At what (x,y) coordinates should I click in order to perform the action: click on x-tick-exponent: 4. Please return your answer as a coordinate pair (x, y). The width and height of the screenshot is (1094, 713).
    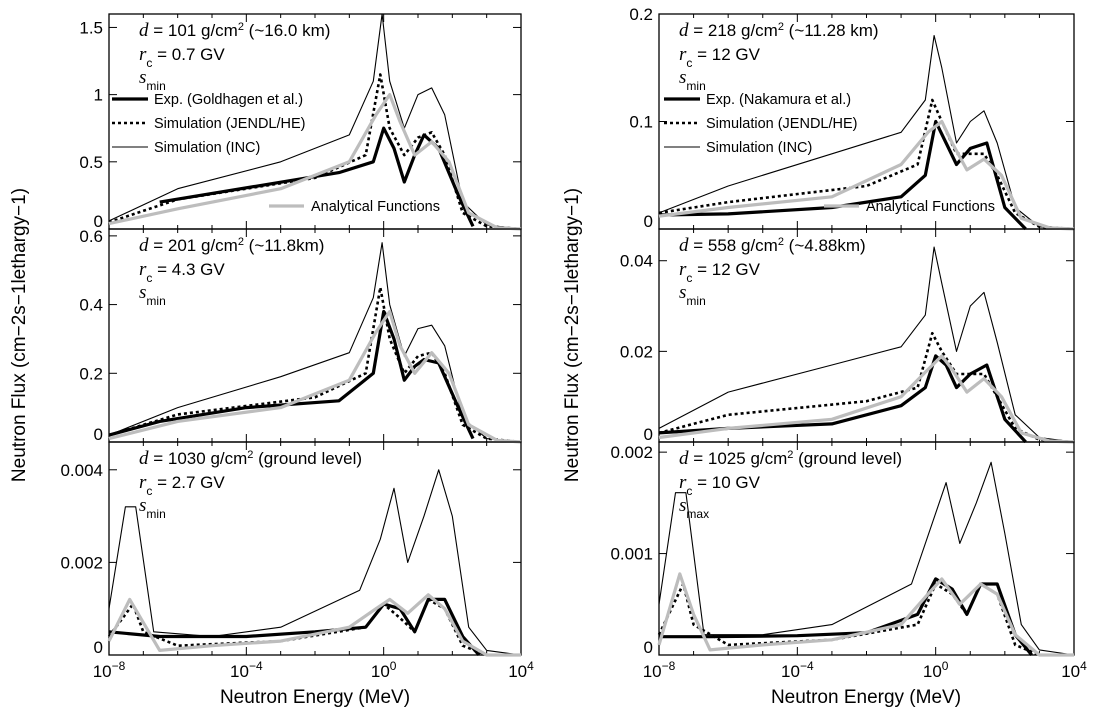
    Looking at the image, I should click on (1083, 666).